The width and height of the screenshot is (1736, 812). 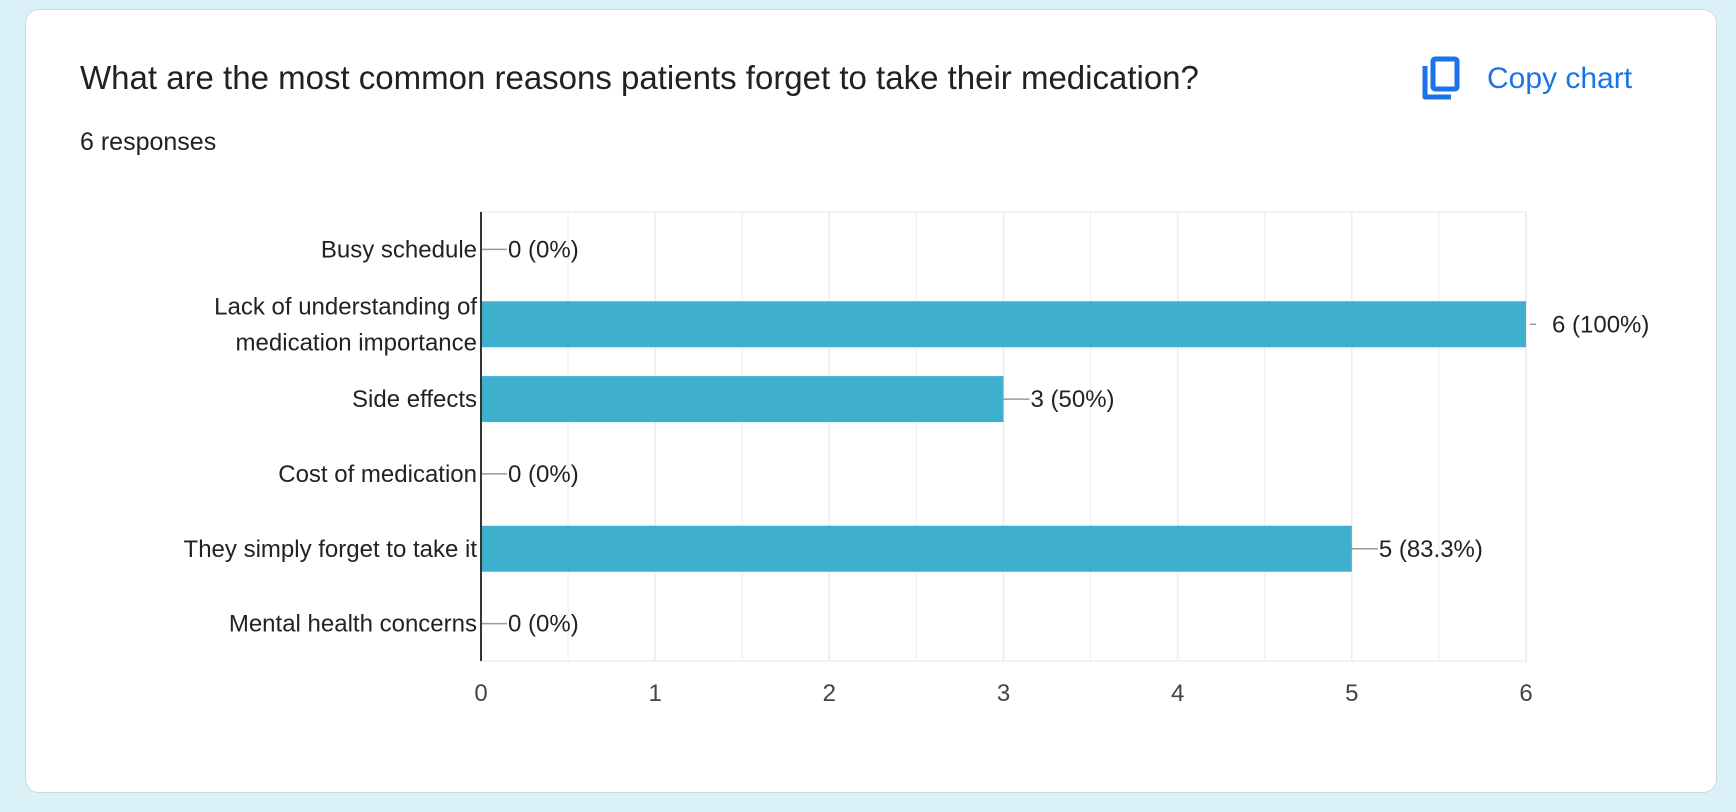 What do you see at coordinates (1431, 549) in the screenshot?
I see `data-label: 5 (83.3%)` at bounding box center [1431, 549].